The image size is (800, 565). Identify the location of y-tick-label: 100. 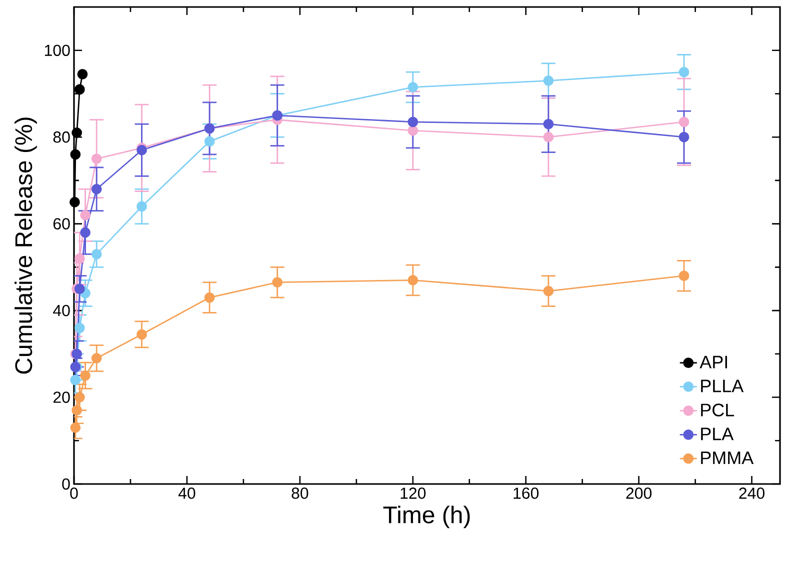
(57, 50).